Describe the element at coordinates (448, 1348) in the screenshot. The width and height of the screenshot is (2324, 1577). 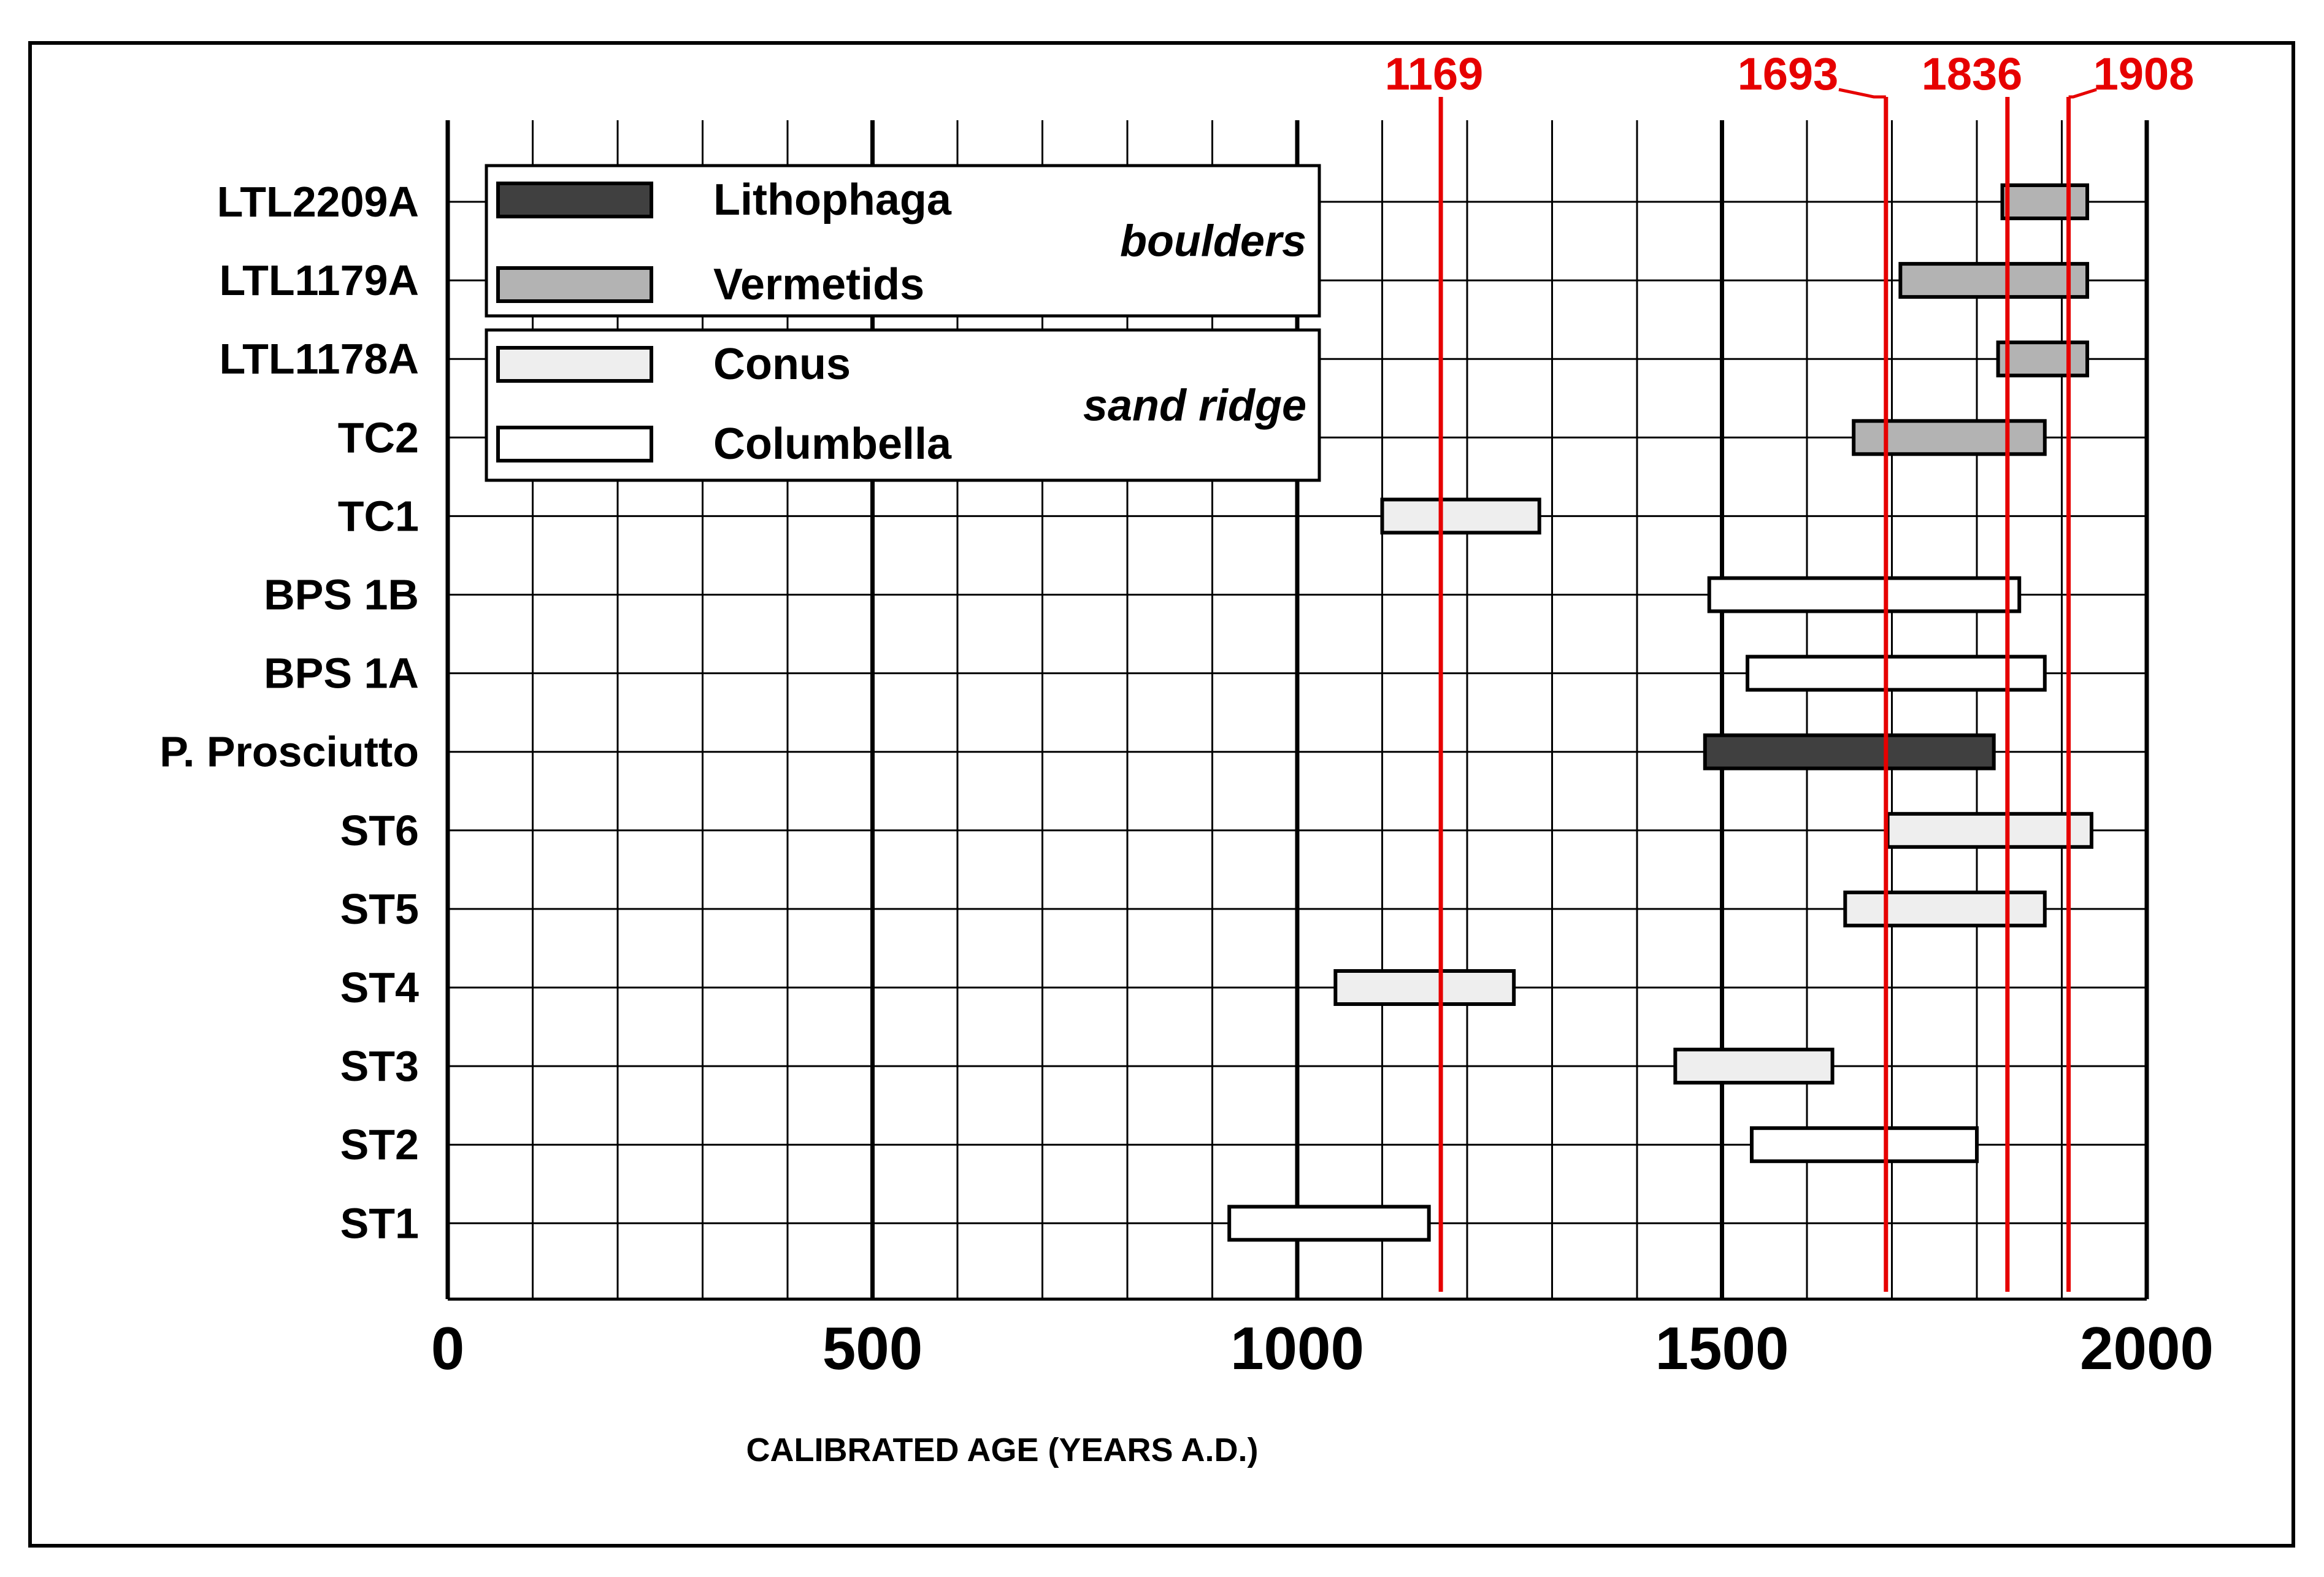
I see `x-tick-label: 0` at that location.